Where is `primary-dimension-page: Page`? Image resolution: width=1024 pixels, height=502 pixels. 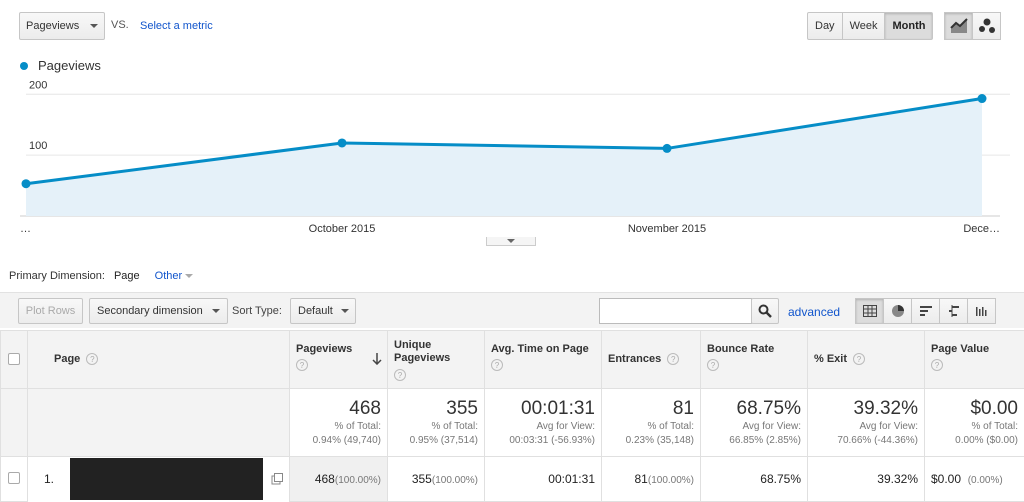
primary-dimension-page: Page is located at coordinates (126, 276).